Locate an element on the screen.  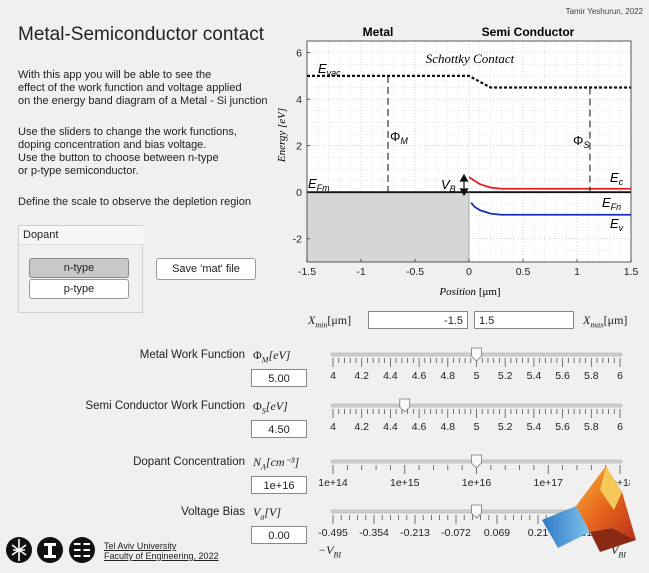
footer-line: Faculty of Engineering, 2022 is located at coordinates (161, 556).